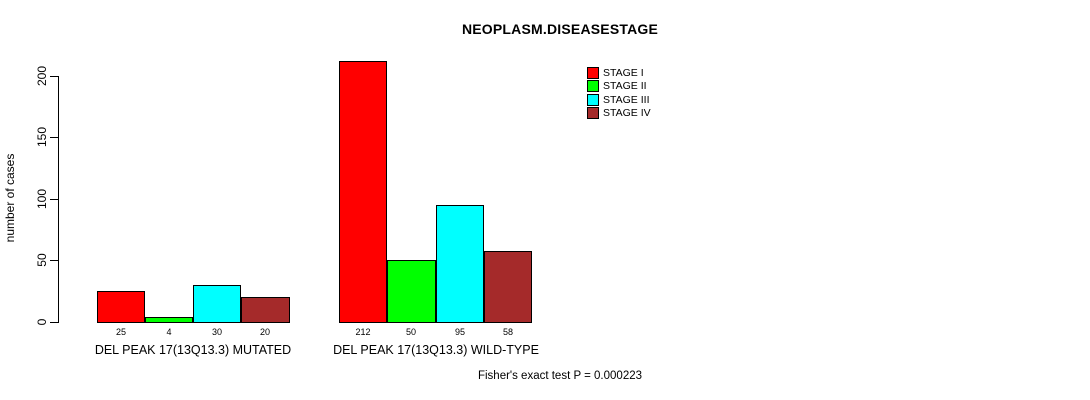  Describe the element at coordinates (627, 112) in the screenshot. I see `legend-label: STAGE IV` at that location.